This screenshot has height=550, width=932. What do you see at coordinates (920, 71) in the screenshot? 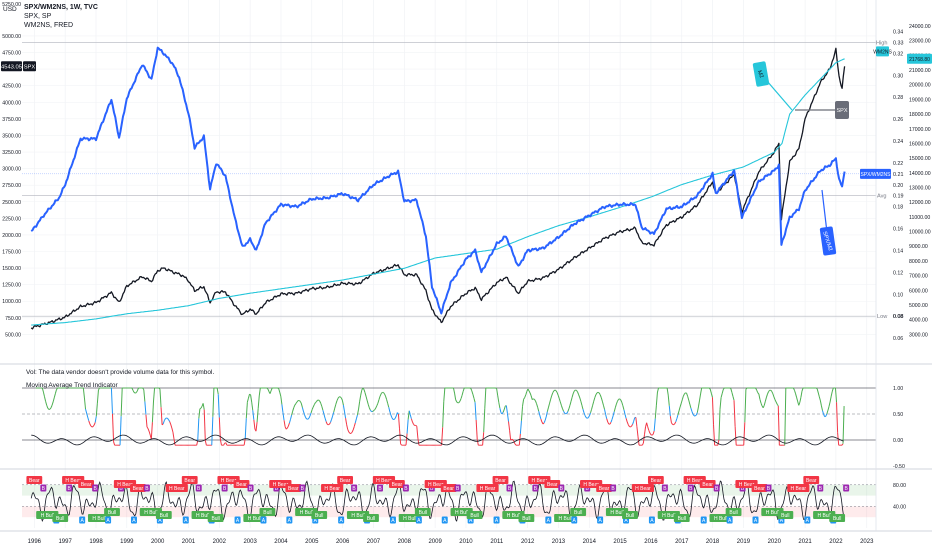
I see `right-tick-label: 21000.00` at bounding box center [920, 71].